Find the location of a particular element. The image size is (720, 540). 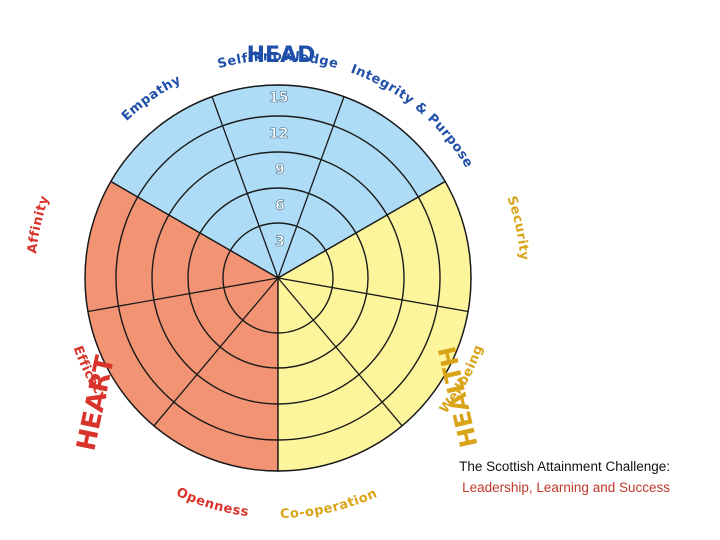

caption-title: The Scottish Attainment Challenge: is located at coordinates (564, 466).